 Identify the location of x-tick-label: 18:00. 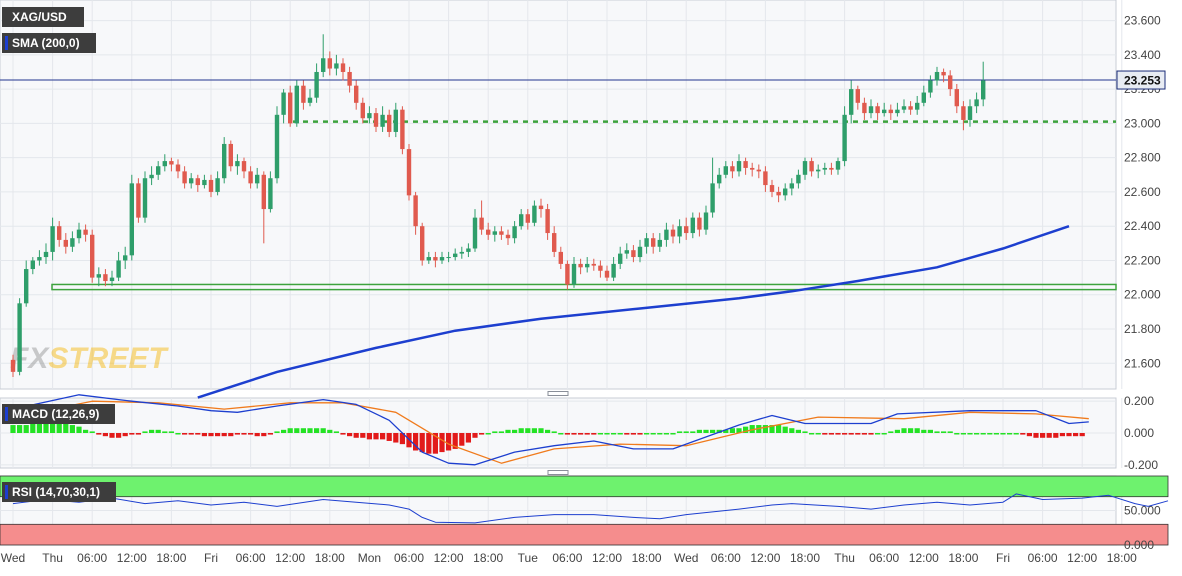
(963, 558).